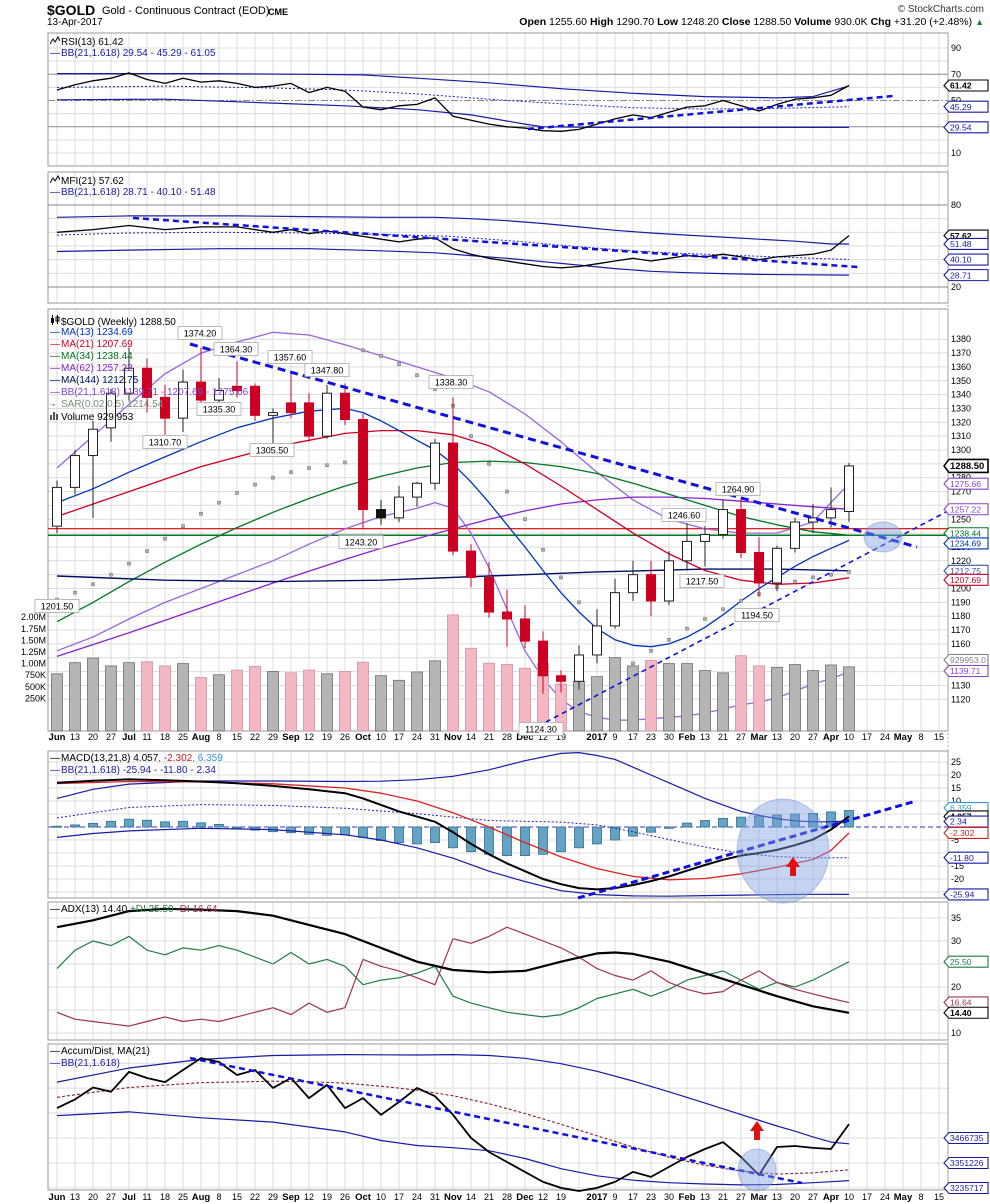 Image resolution: width=990 pixels, height=1204 pixels. What do you see at coordinates (596, 737) in the screenshot?
I see `svg-text: 2017` at bounding box center [596, 737].